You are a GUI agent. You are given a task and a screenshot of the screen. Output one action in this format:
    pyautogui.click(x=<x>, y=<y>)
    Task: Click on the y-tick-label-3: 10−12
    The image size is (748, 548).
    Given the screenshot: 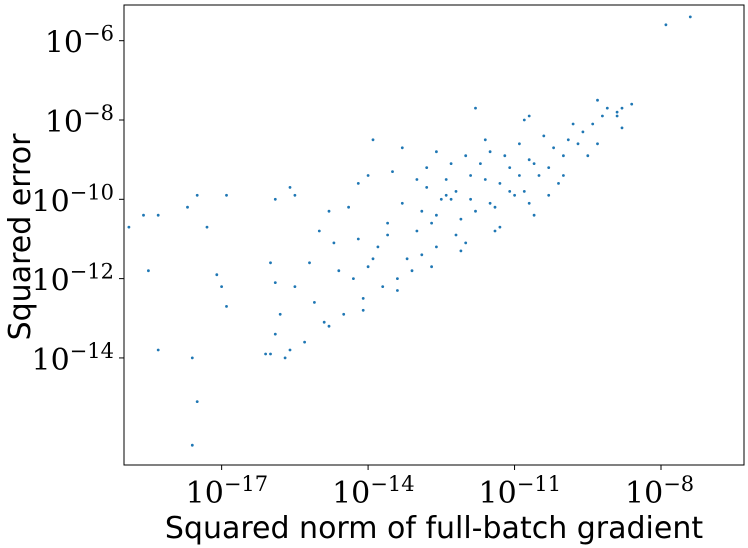 What is the action you would take?
    pyautogui.click(x=72, y=279)
    